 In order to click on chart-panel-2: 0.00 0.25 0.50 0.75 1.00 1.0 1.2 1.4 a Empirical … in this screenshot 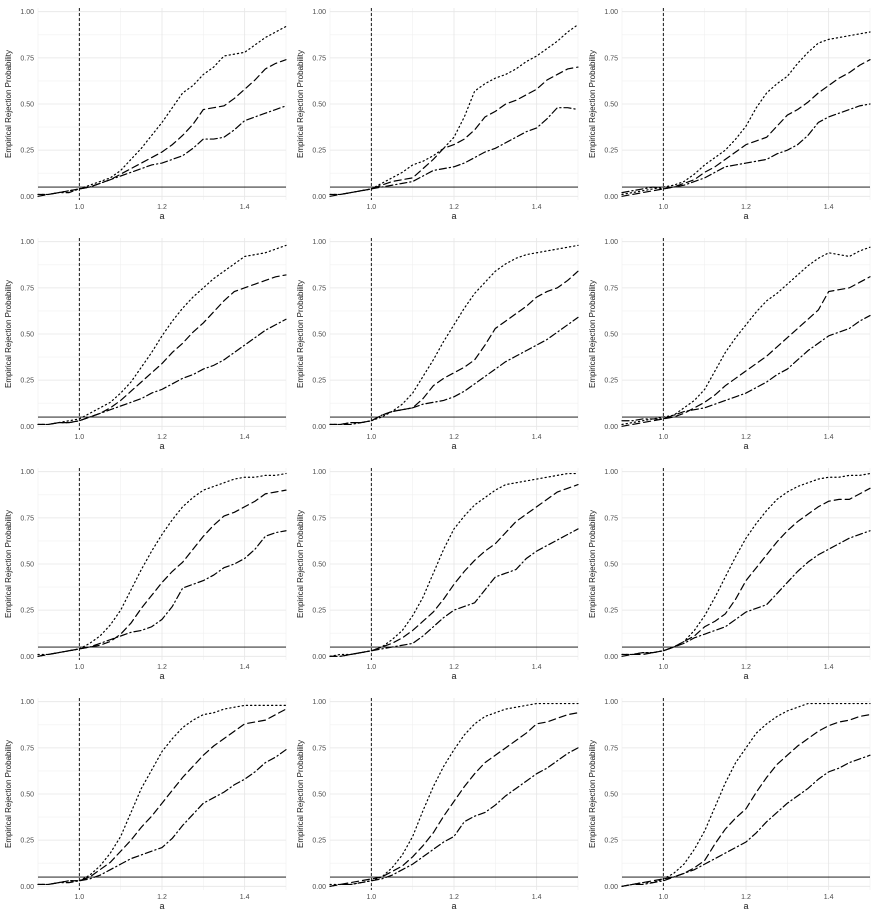, I will do `click(437, 114)`.